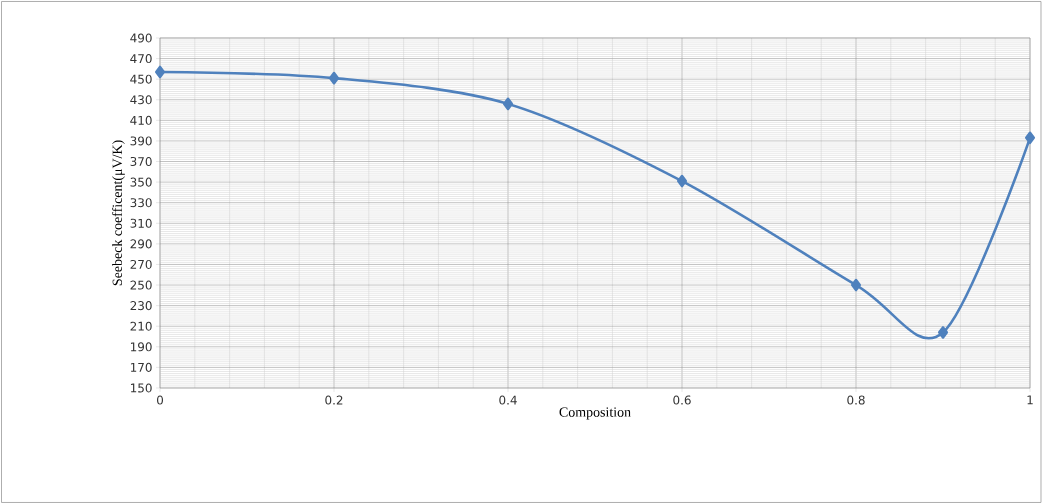 The width and height of the screenshot is (1056, 504). What do you see at coordinates (141, 367) in the screenshot?
I see `y-tick-label: 170` at bounding box center [141, 367].